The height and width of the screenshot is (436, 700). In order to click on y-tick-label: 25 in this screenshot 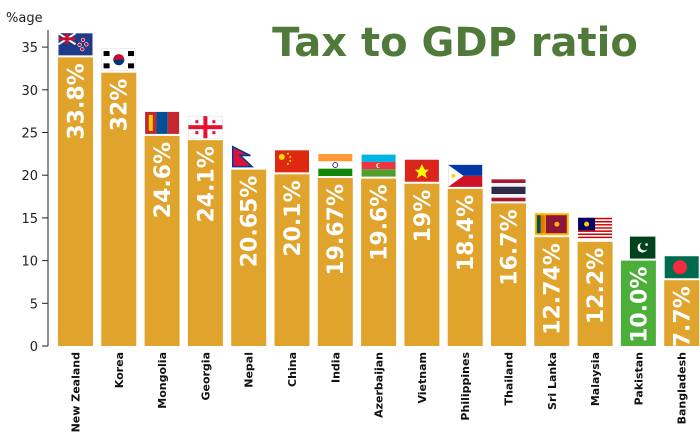, I will do `click(29, 133)`.